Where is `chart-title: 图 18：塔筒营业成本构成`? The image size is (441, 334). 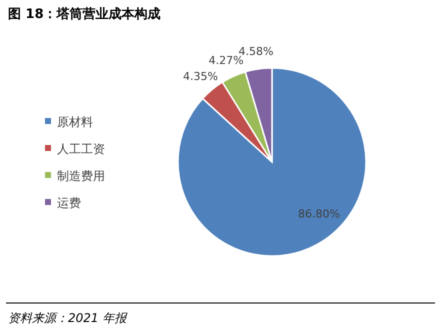 chart-title: 图 18：塔筒营业成本构成 is located at coordinates (84, 14).